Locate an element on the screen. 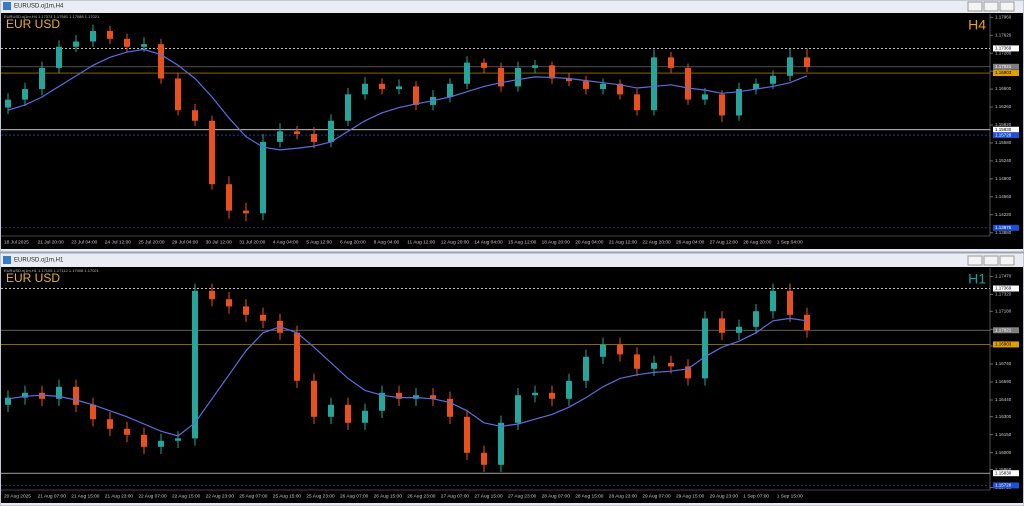 This screenshot has height=506, width=1024. x-tick-label: 26 Aug 04:00 is located at coordinates (690, 242).